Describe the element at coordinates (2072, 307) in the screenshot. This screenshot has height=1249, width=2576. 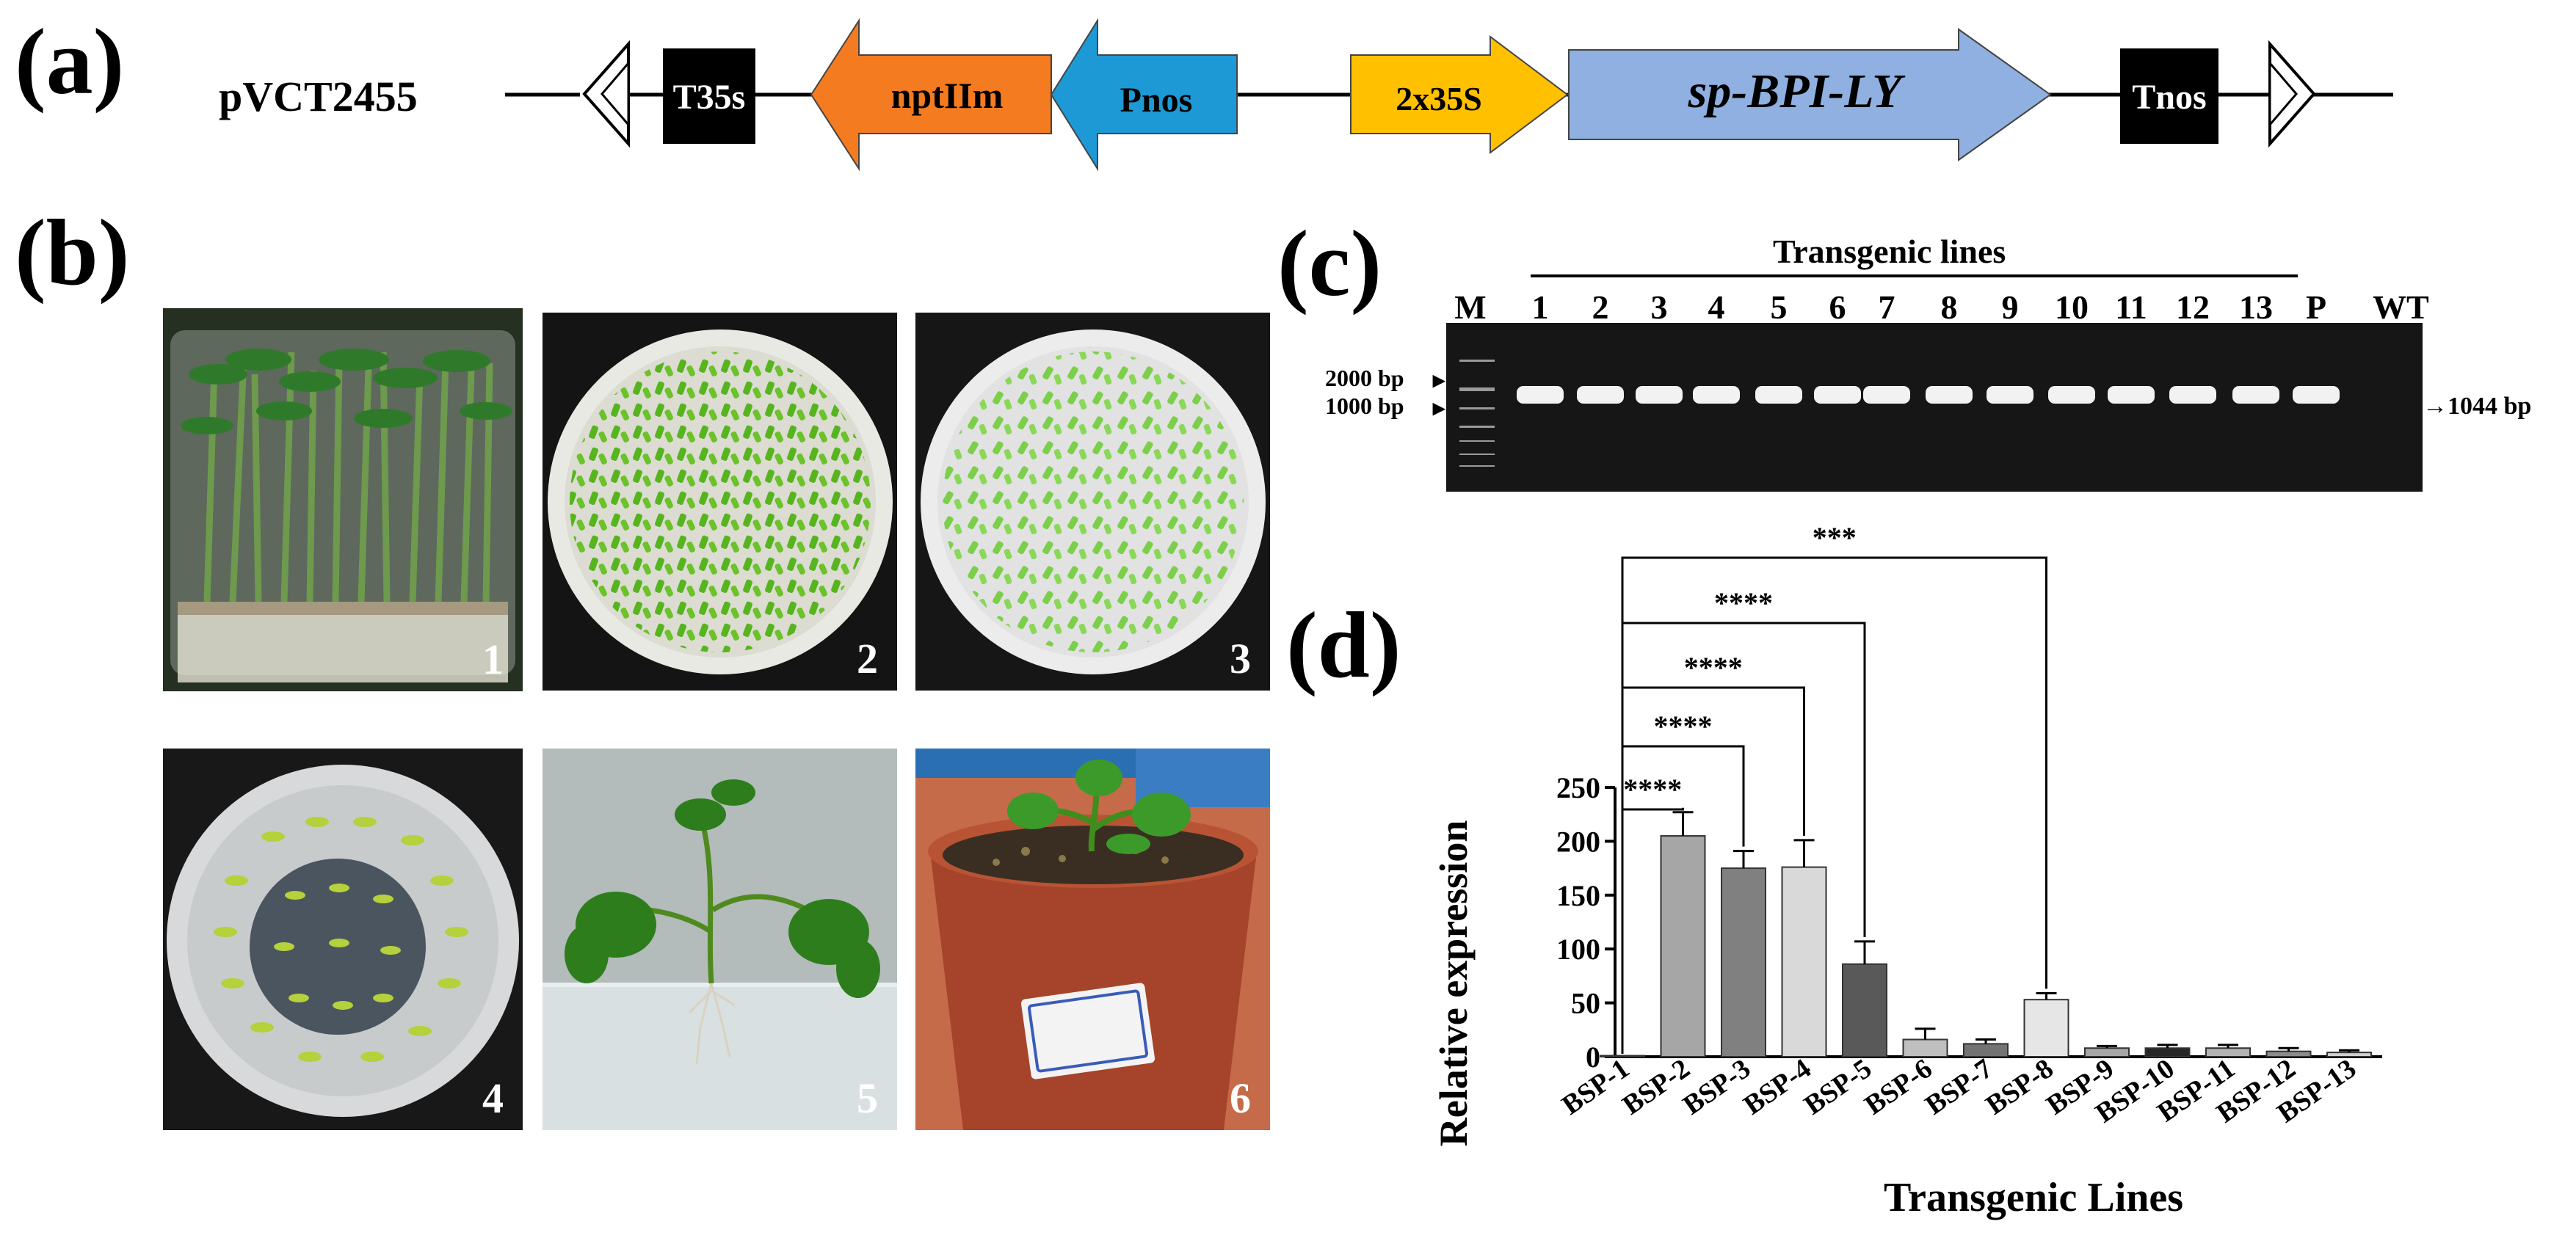
I see `gel-lane-label: 10` at that location.